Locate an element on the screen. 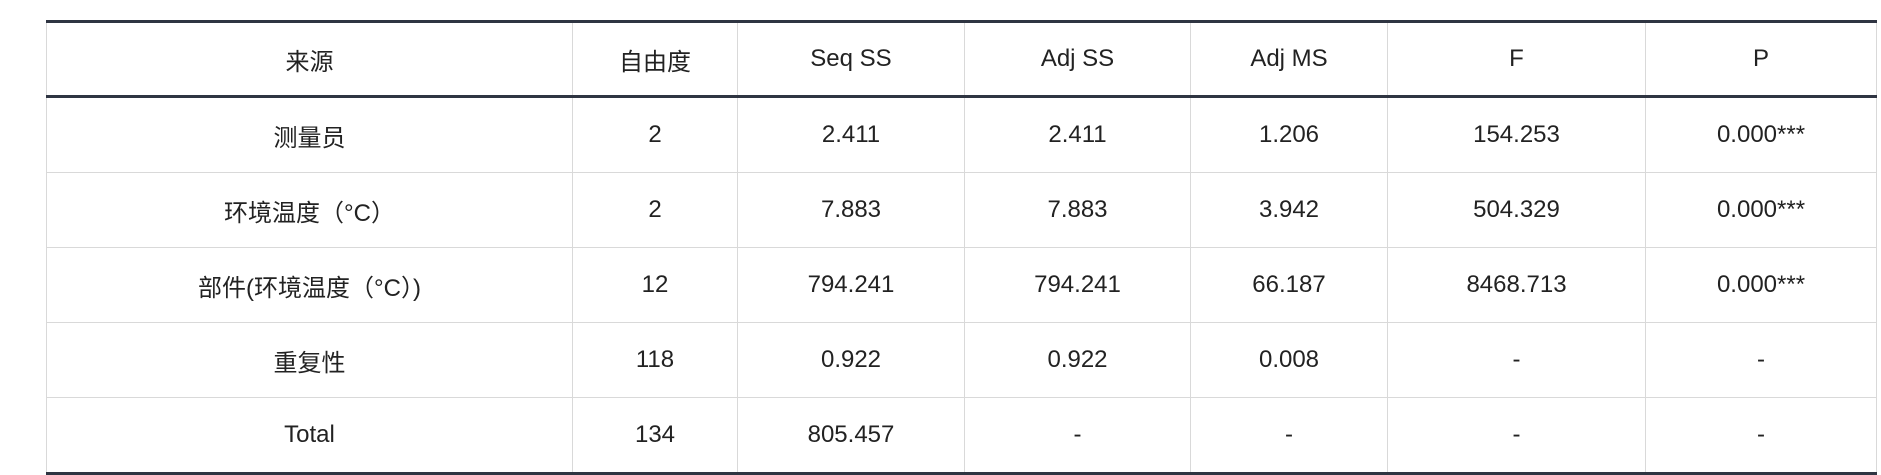 Image resolution: width=1881 pixels, height=475 pixels. table-cell: 118 is located at coordinates (655, 360).